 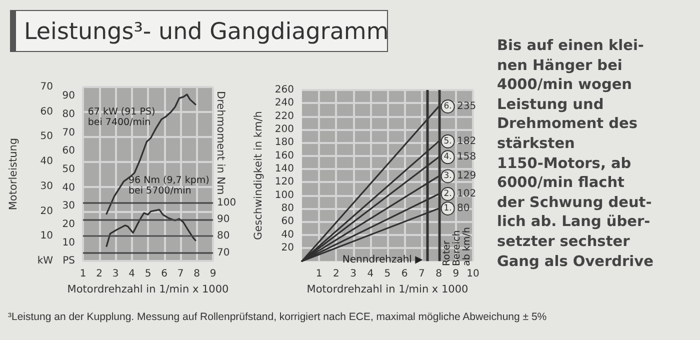 I want to click on legend-label: 1., so click(x=448, y=208).